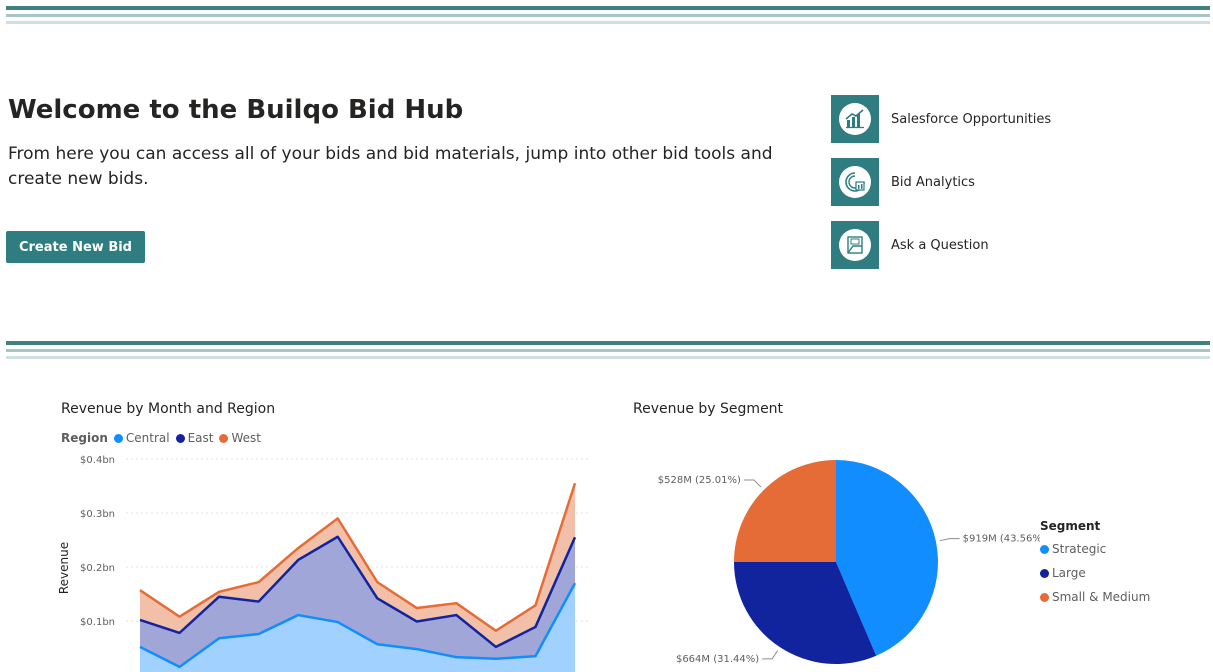 The width and height of the screenshot is (1213, 672). Describe the element at coordinates (608, 15) in the screenshot. I see `top-divider` at that location.